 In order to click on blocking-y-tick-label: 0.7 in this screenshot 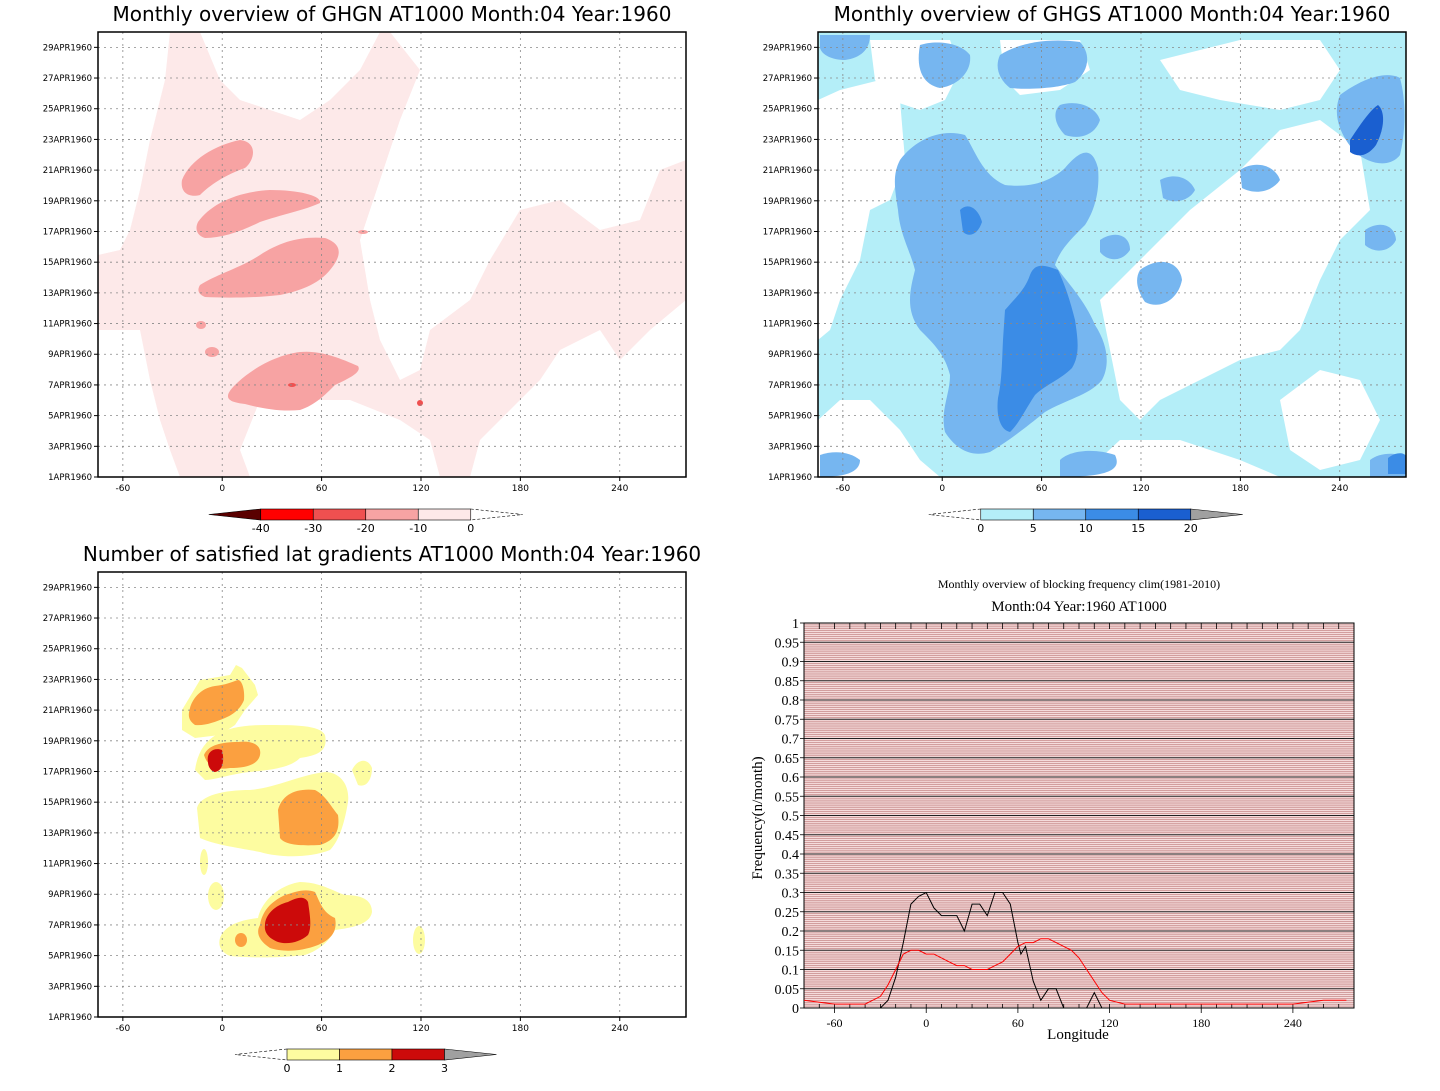, I will do `click(791, 740)`.